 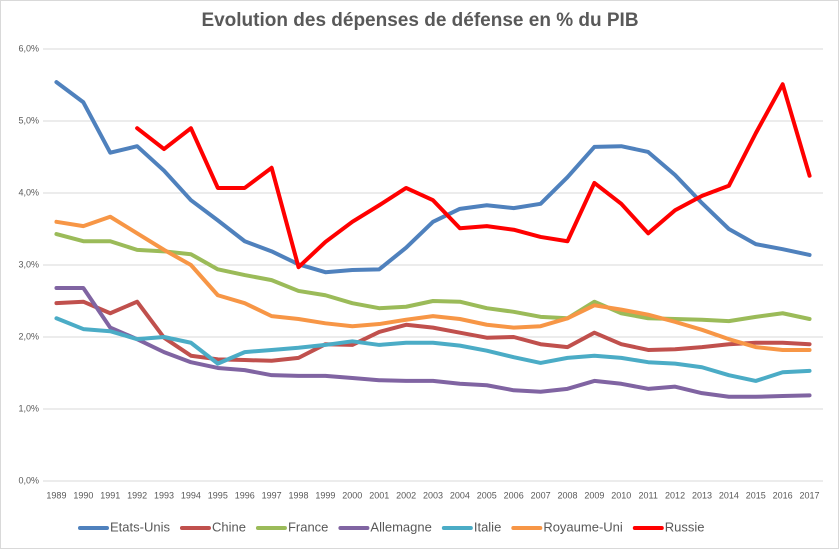 I want to click on x-tick-label: 1990, so click(x=83, y=495).